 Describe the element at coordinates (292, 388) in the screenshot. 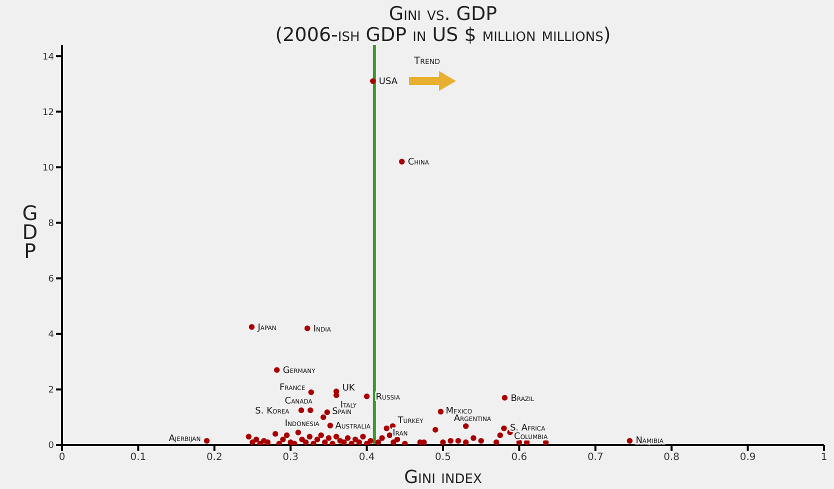

I see `annotation: France` at that location.